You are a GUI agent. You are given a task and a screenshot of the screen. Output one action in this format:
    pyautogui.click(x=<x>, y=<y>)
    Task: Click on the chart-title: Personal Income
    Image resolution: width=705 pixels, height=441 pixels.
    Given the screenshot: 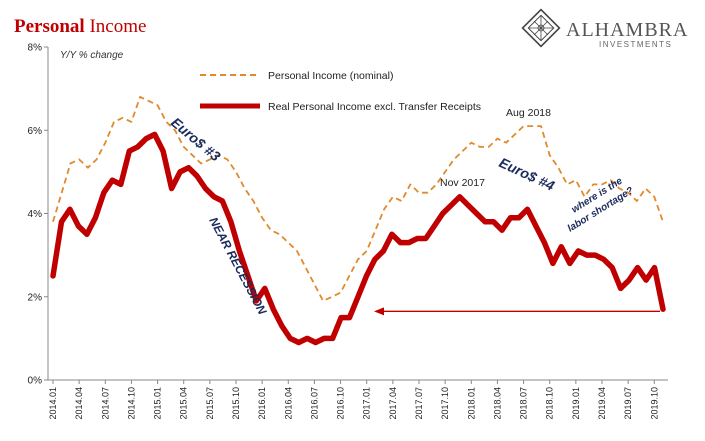 What is the action you would take?
    pyautogui.click(x=80, y=26)
    